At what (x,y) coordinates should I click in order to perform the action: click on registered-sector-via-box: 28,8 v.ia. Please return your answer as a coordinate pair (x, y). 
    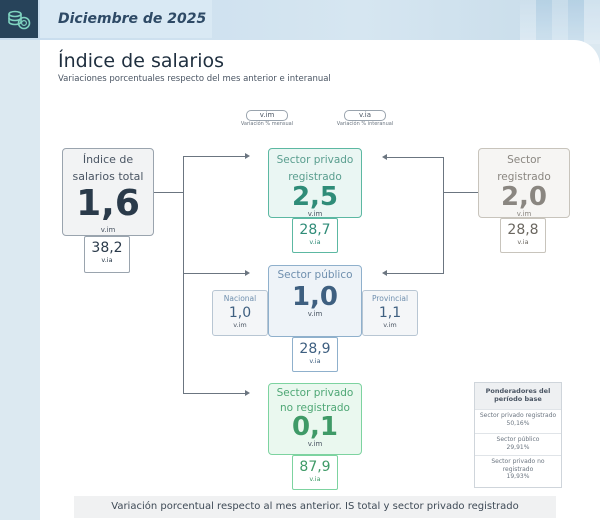
    Looking at the image, I should click on (523, 235).